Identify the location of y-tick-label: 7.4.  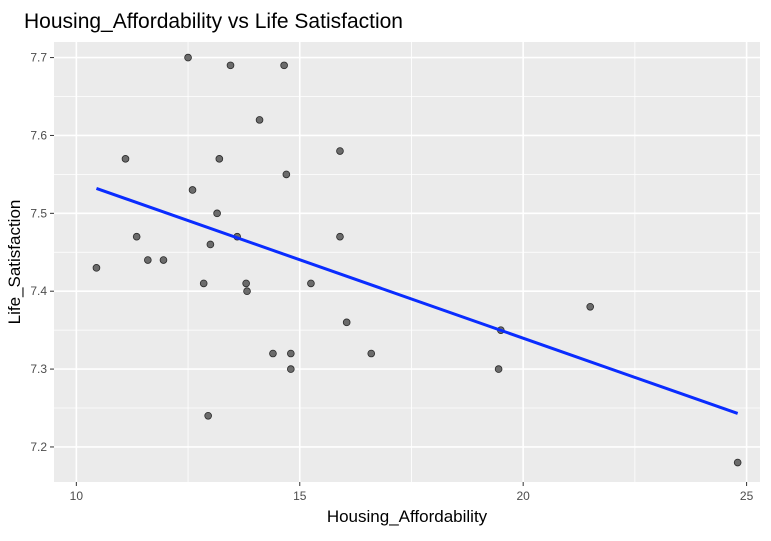
(38, 291).